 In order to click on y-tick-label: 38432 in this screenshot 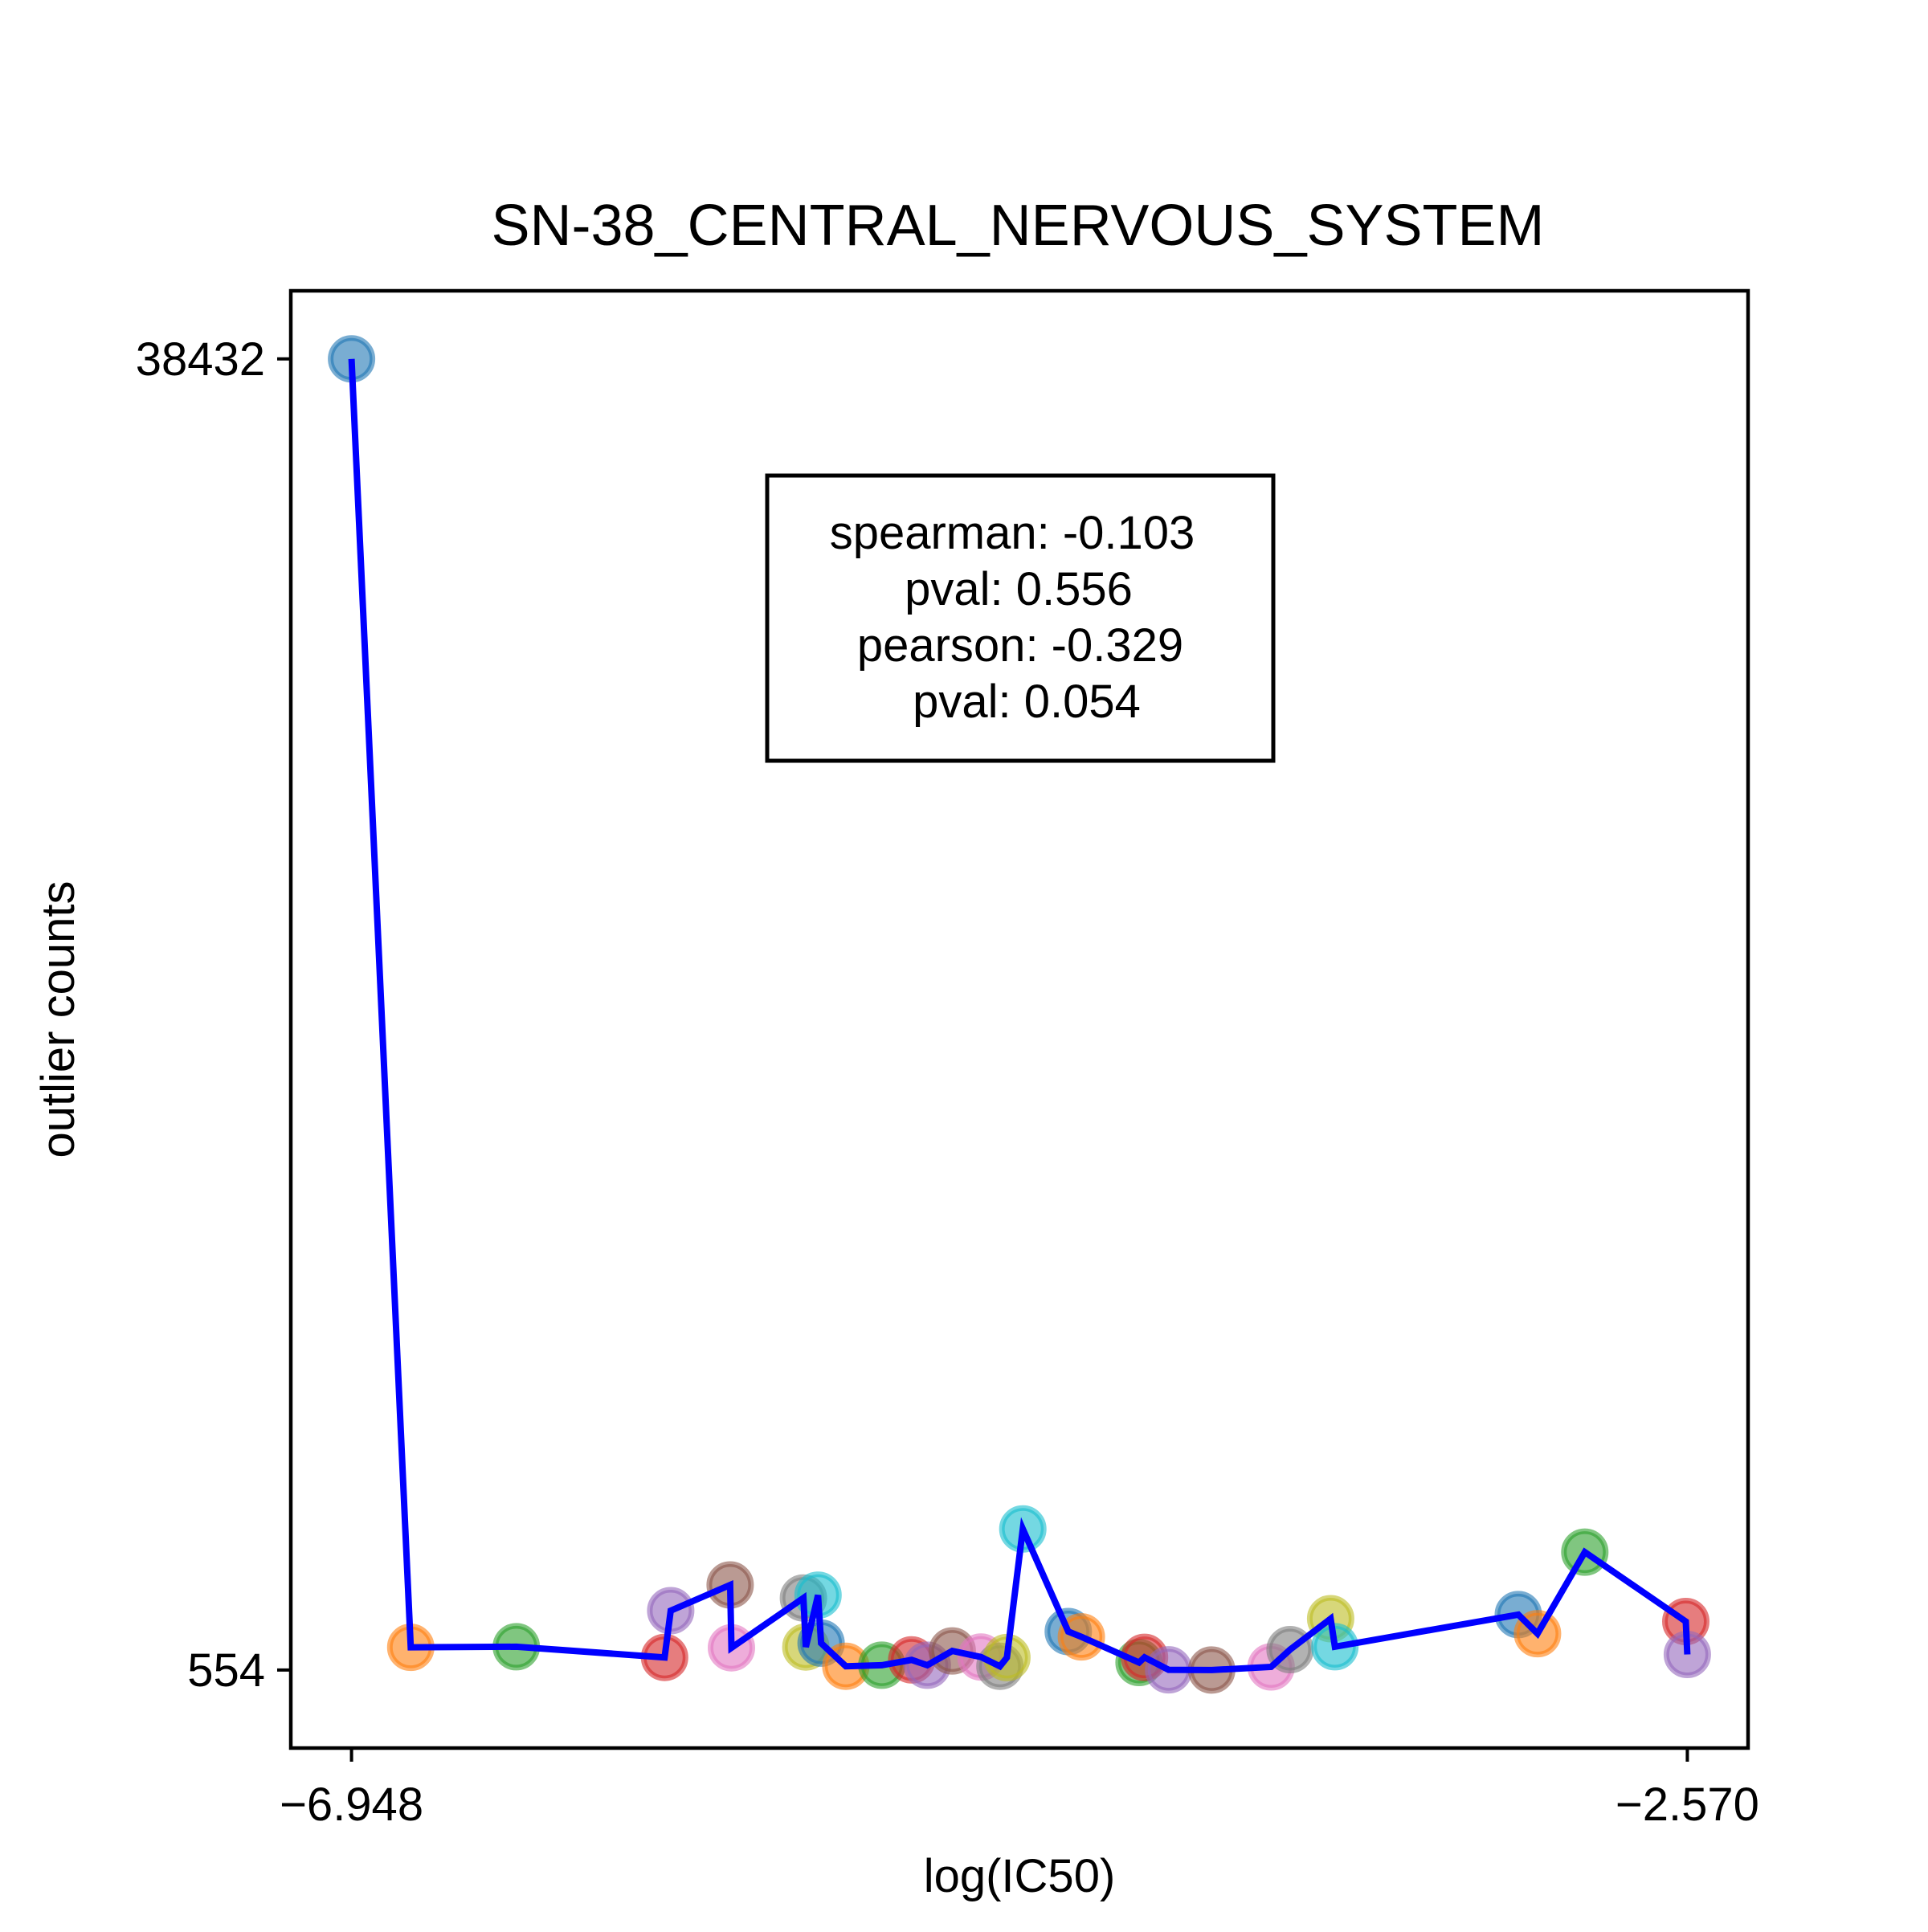, I will do `click(201, 359)`.